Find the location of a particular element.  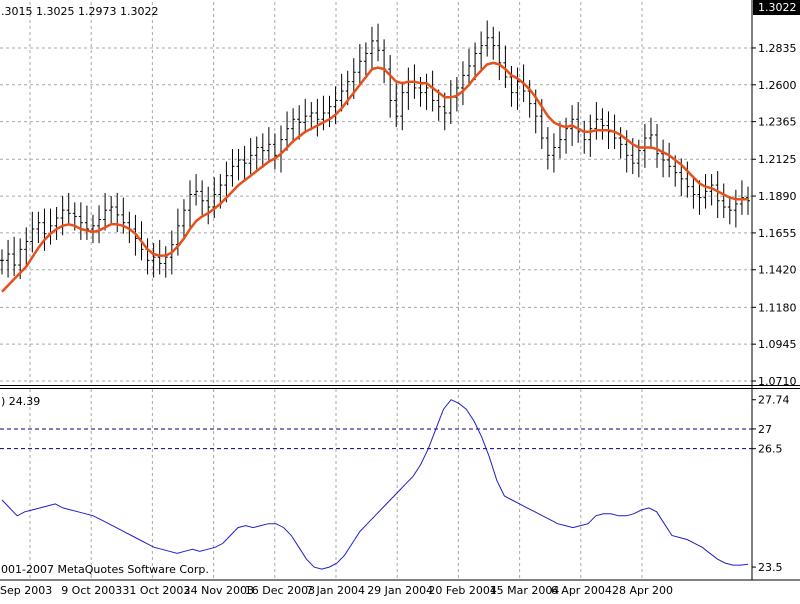

x-tick-label: 15 Mar 2004 is located at coordinates (525, 590).